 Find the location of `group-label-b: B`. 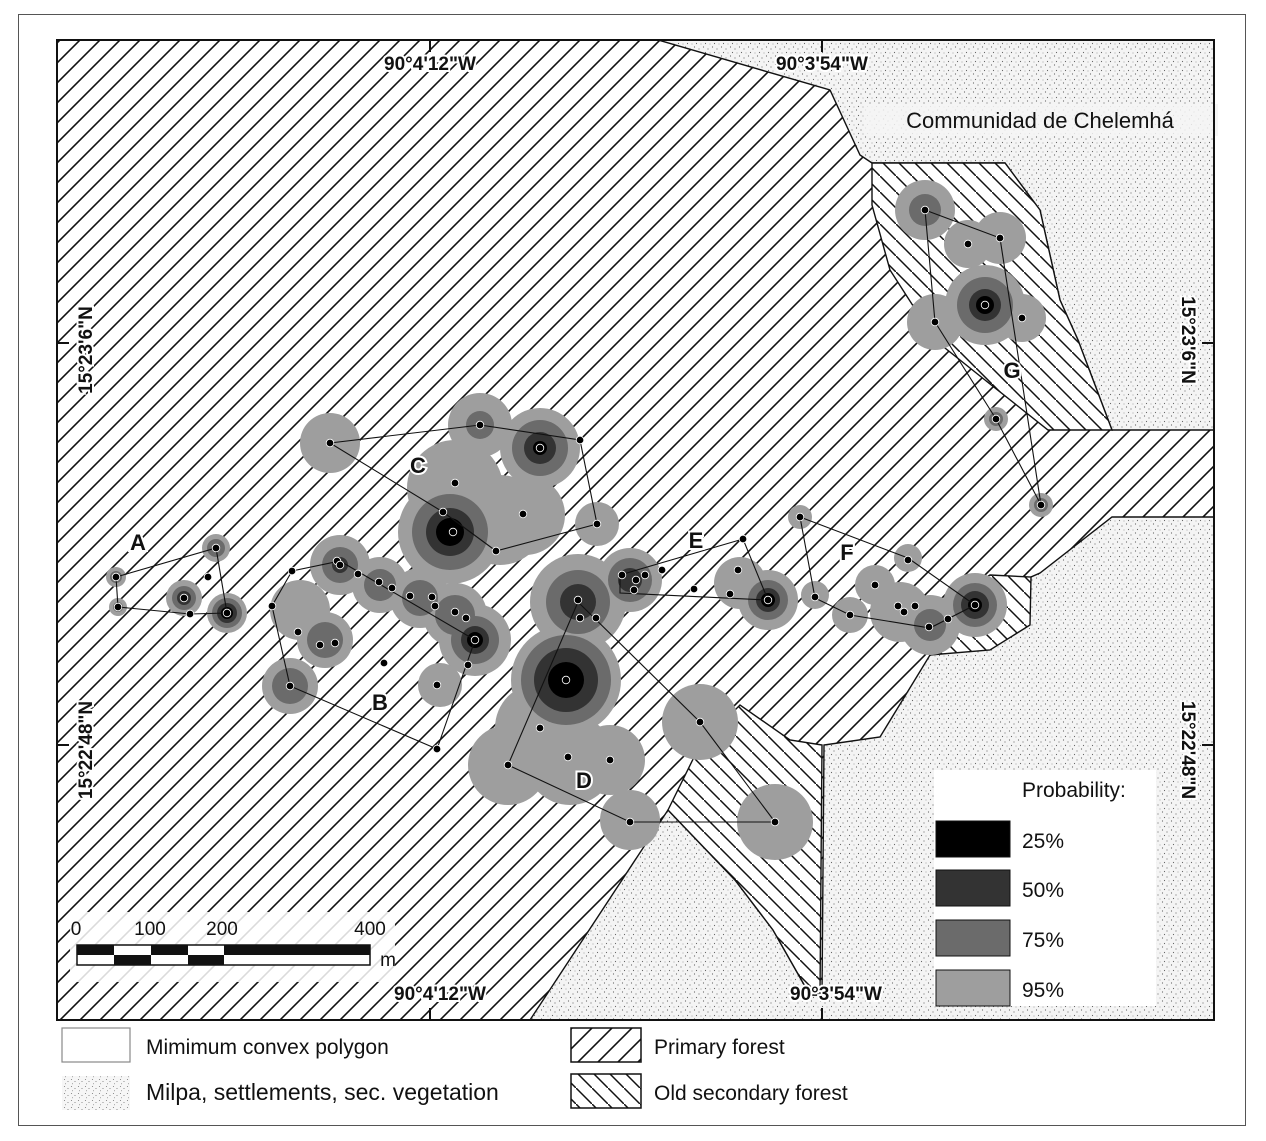

group-label-b: B is located at coordinates (380, 702).